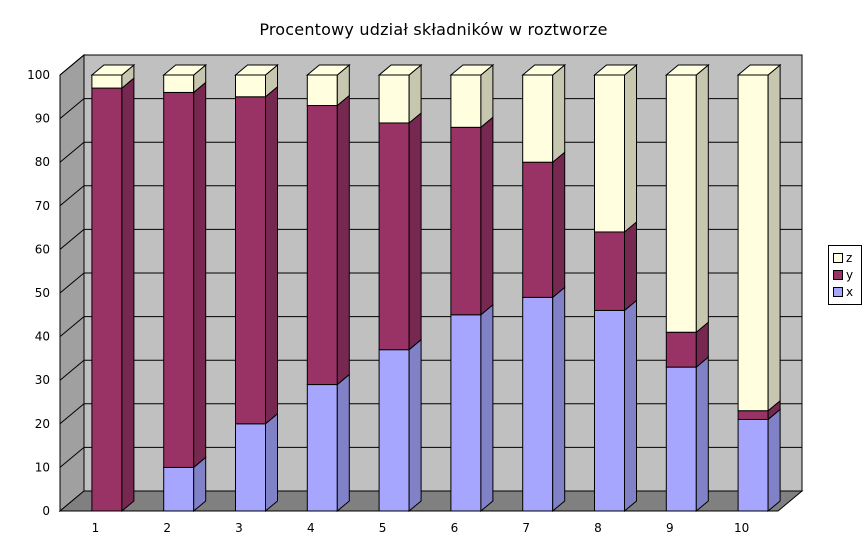 This screenshot has width=867, height=548. What do you see at coordinates (42, 337) in the screenshot?
I see `y-tick-label: 40` at bounding box center [42, 337].